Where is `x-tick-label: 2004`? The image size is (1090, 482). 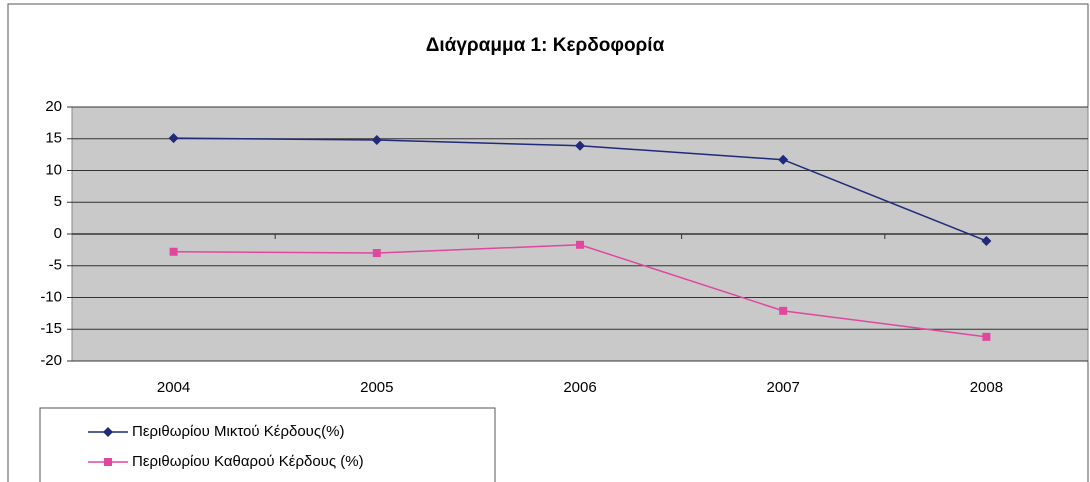
x-tick-label: 2004 is located at coordinates (173, 387).